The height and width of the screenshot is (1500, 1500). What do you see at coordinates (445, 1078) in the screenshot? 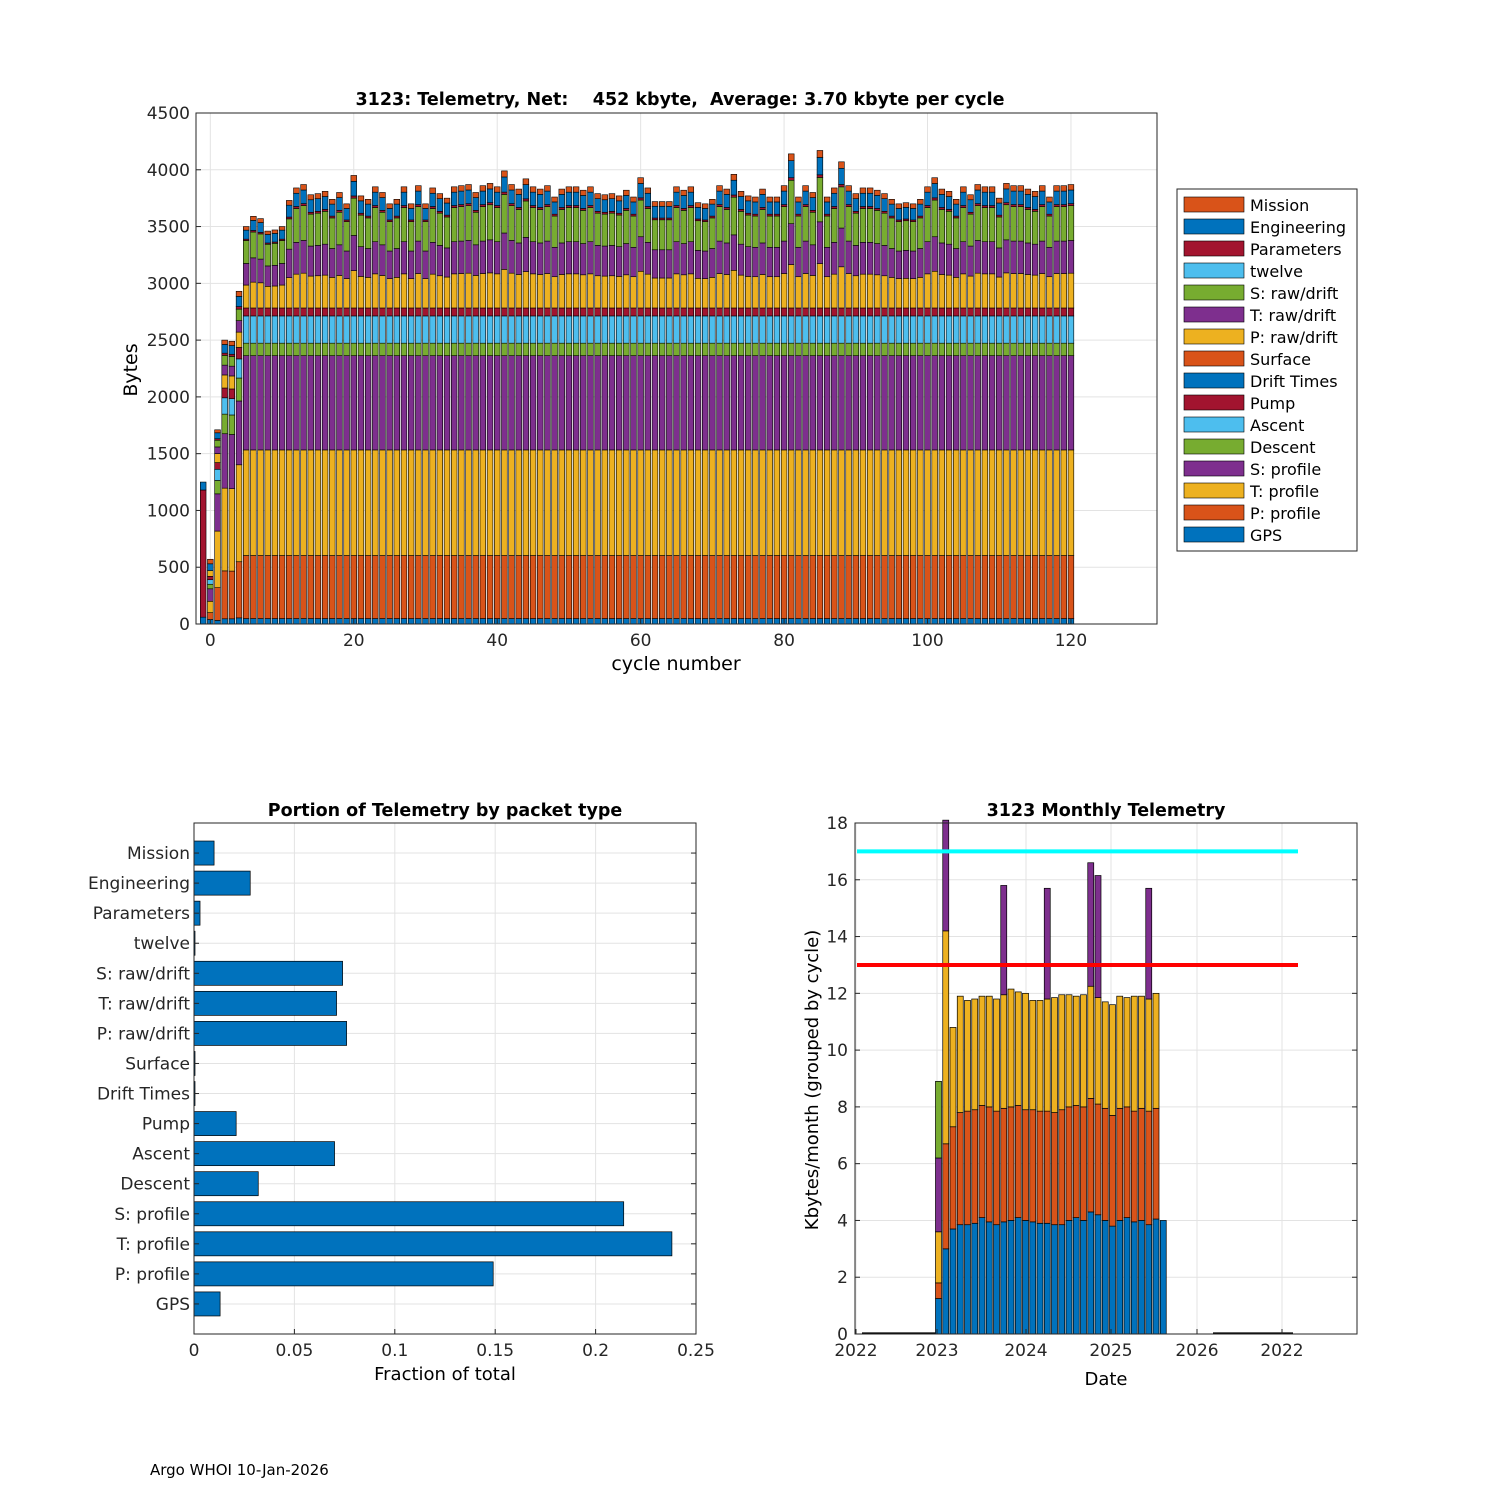
I see `fraction-chart-frame` at bounding box center [445, 1078].